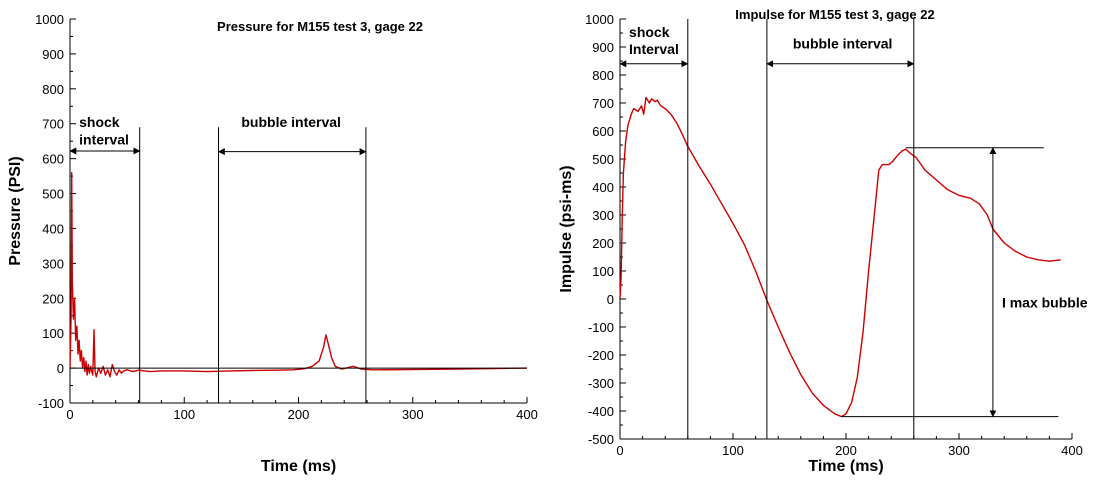 The width and height of the screenshot is (1102, 488). Describe the element at coordinates (601, 439) in the screenshot. I see `y-tick-label: -500` at that location.